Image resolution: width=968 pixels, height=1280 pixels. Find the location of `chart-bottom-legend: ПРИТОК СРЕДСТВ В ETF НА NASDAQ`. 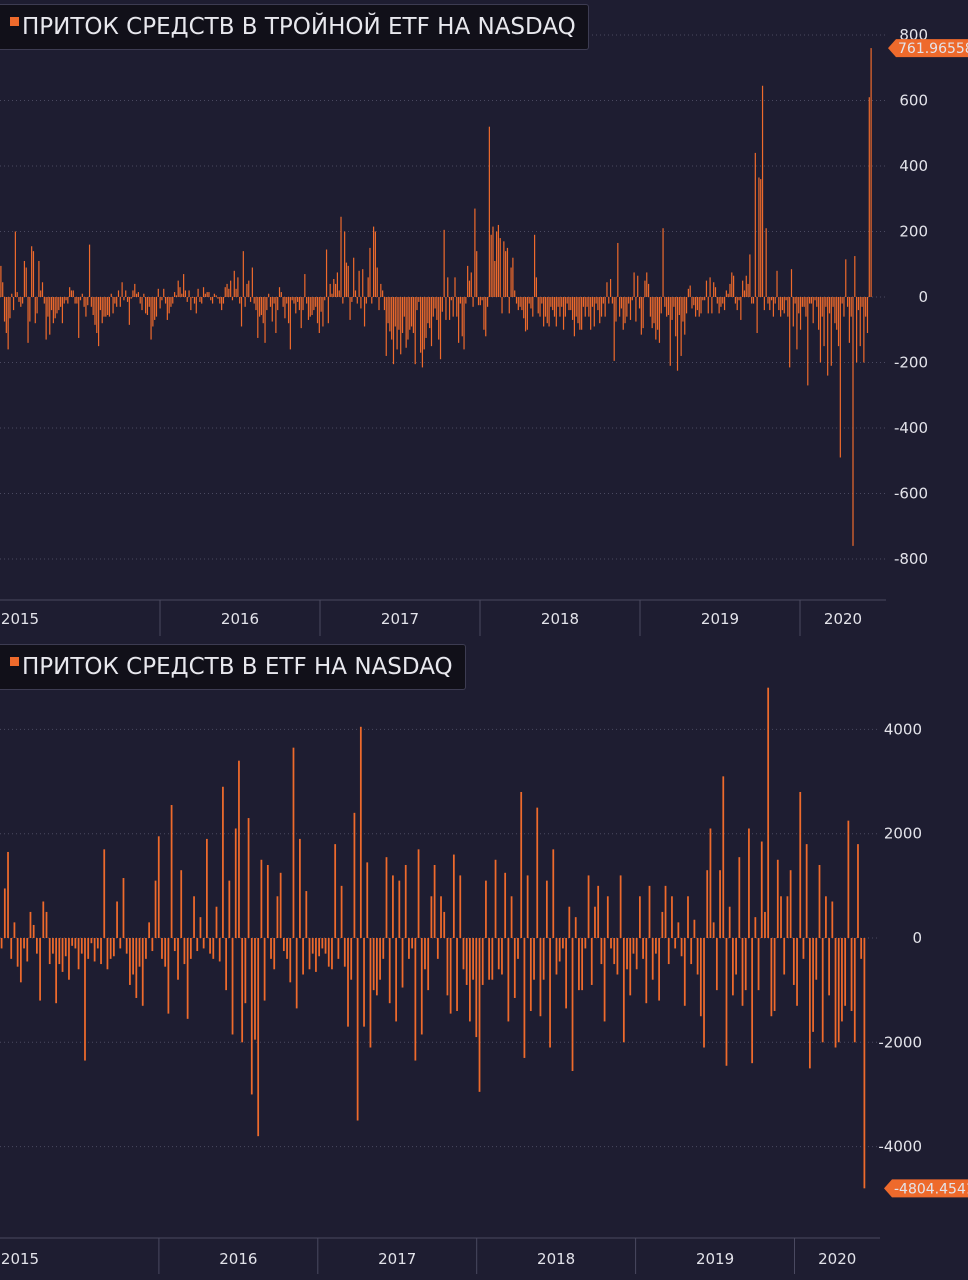

chart-bottom-legend: ПРИТОК СРЕДСТВ В ETF НА NASDAQ is located at coordinates (233, 667).